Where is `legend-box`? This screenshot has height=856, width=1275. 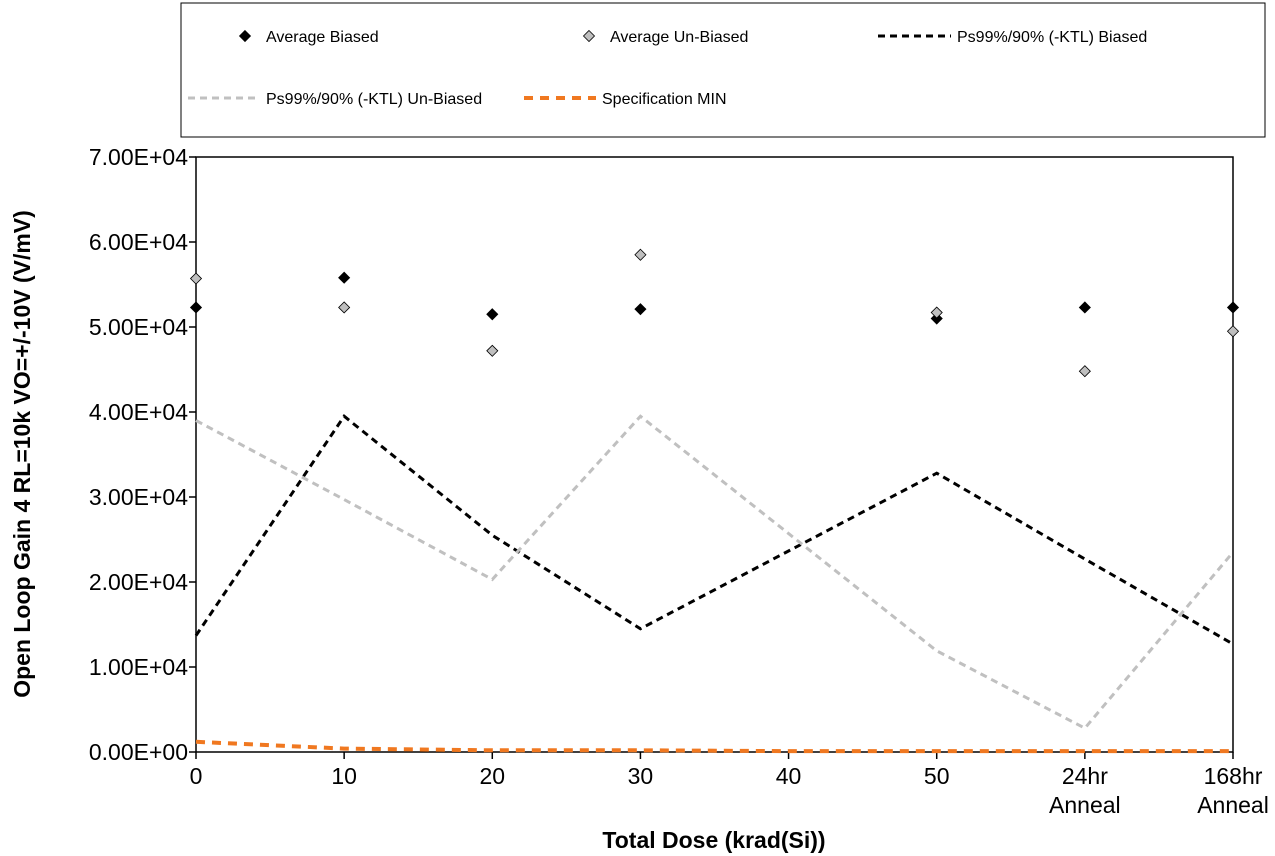
legend-box is located at coordinates (723, 70).